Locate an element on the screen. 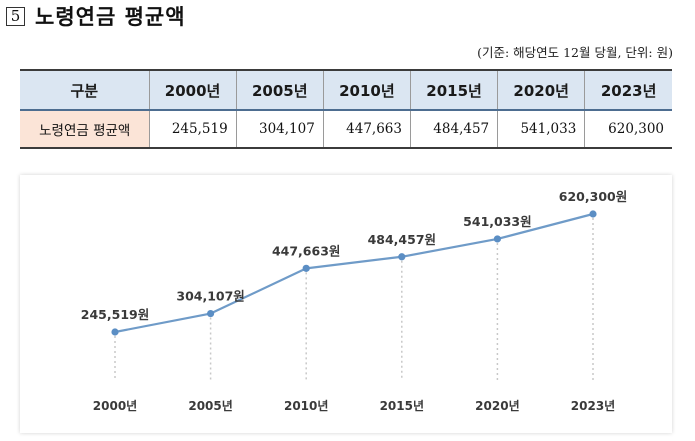 The width and height of the screenshot is (695, 441). unit-note: (기준: 해당연도 12월 당월, 단위: 원) is located at coordinates (575, 52).